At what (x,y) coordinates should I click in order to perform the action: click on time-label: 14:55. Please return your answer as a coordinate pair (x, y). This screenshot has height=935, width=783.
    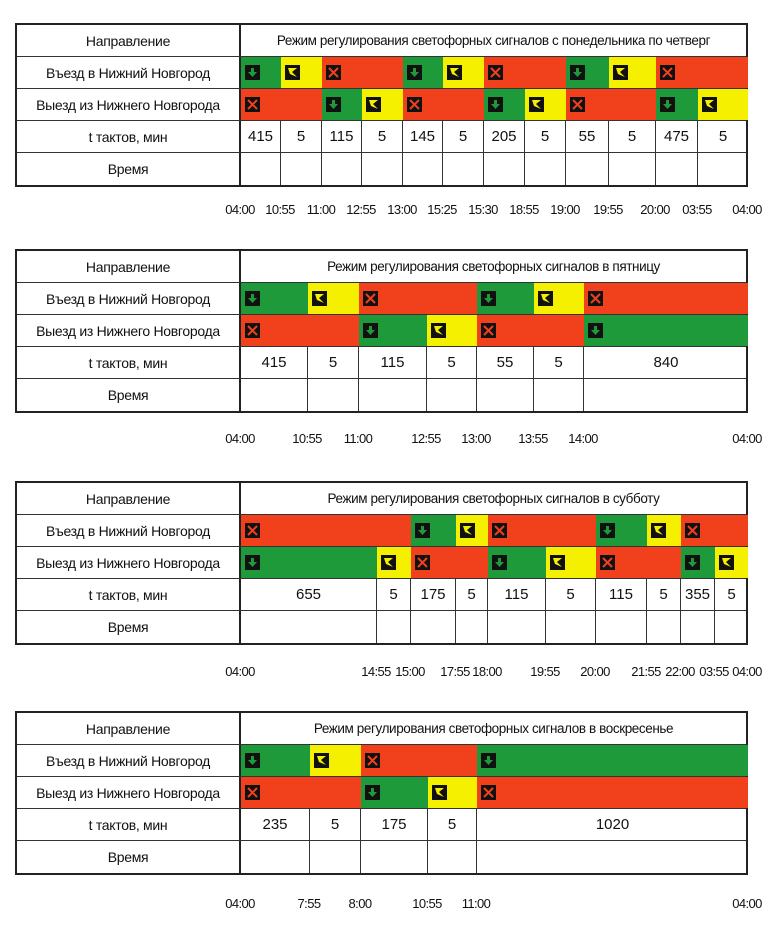
    Looking at the image, I should click on (376, 671).